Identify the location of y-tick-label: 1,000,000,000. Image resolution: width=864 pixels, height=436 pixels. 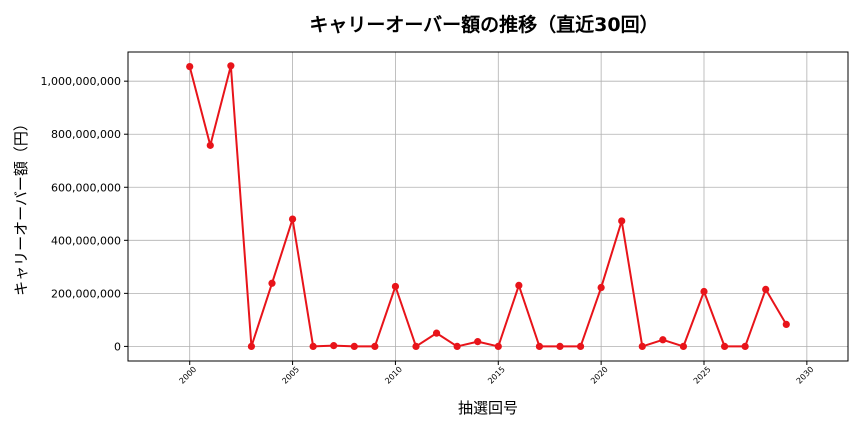
(81, 81).